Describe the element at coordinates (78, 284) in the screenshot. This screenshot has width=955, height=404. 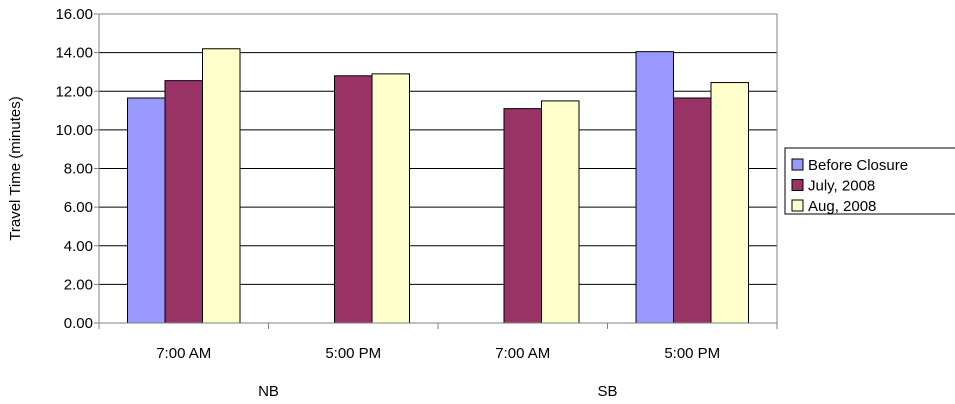
I see `y-tick-label: 2.00` at that location.